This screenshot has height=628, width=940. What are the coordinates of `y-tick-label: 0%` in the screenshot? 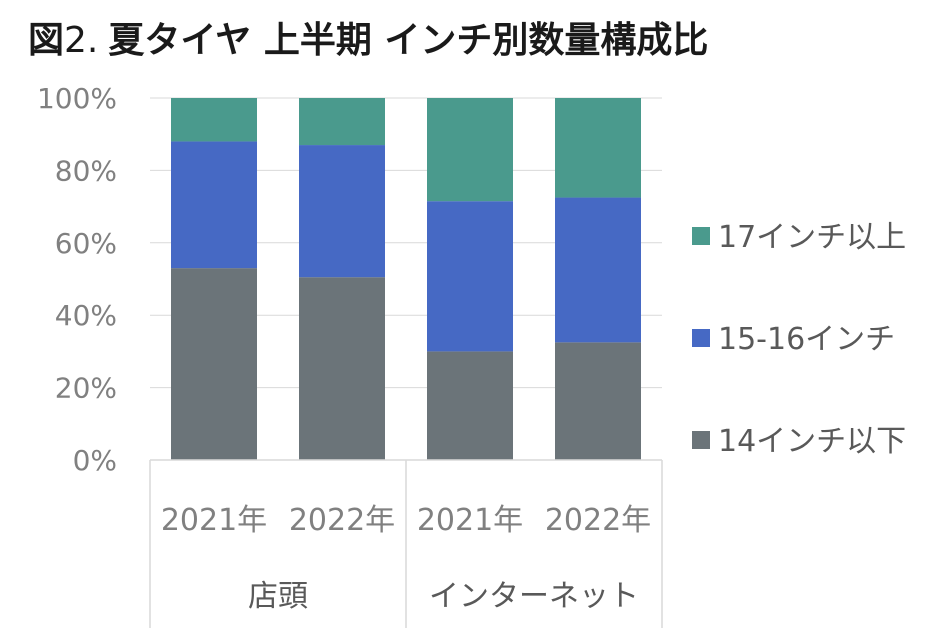 It's located at (95, 460).